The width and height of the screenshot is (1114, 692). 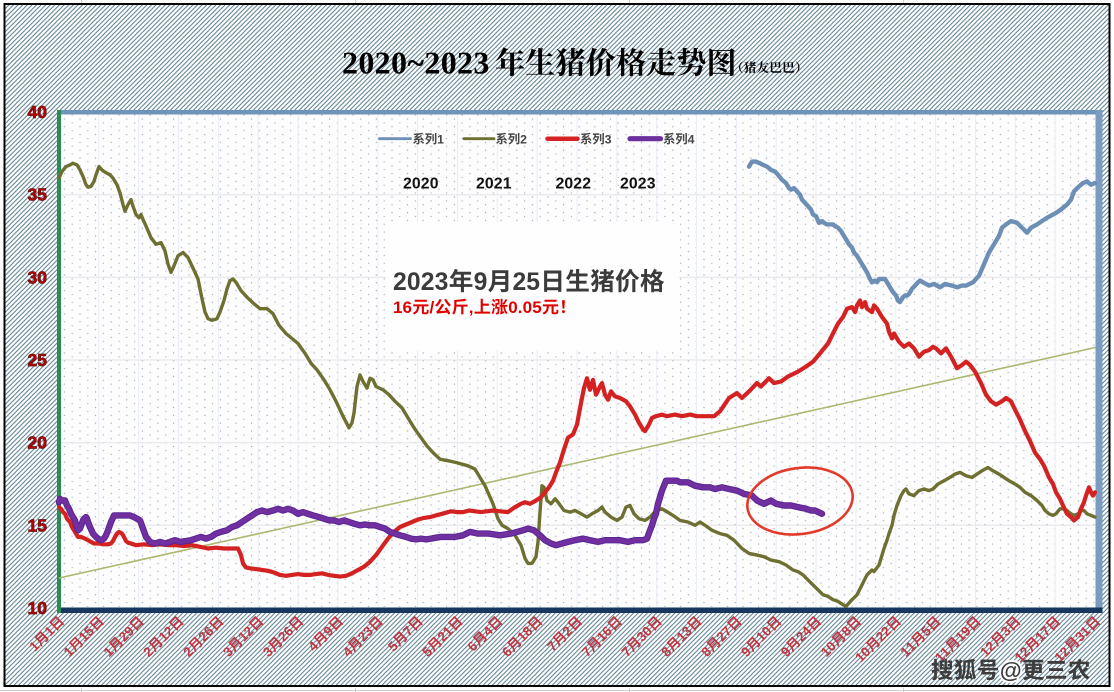 I want to click on svg-text: 1, so click(x=440, y=139).